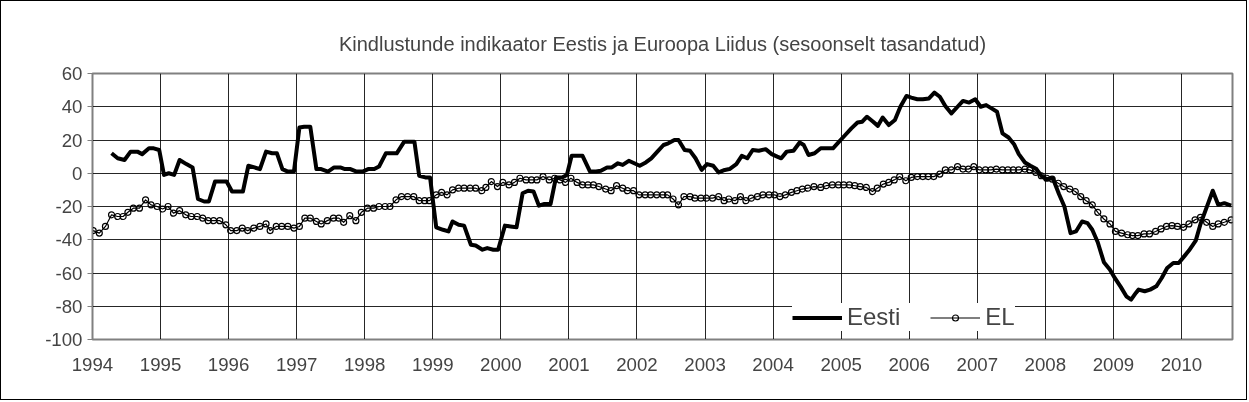  I want to click on y-tick-label: -60, so click(69, 273).